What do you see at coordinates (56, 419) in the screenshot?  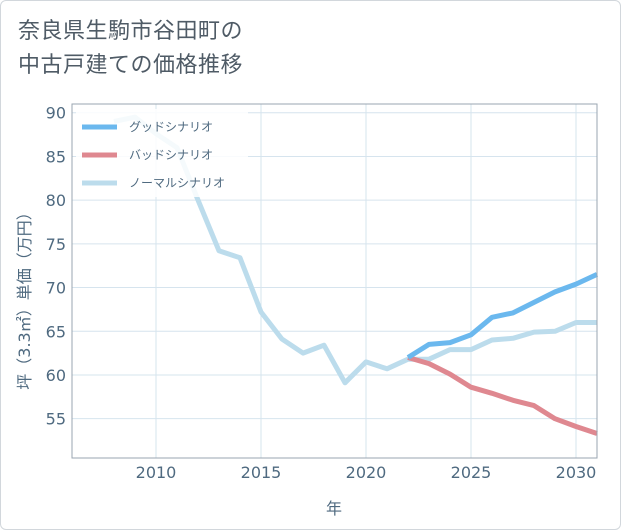 I see `y-tick-label: 55` at bounding box center [56, 419].